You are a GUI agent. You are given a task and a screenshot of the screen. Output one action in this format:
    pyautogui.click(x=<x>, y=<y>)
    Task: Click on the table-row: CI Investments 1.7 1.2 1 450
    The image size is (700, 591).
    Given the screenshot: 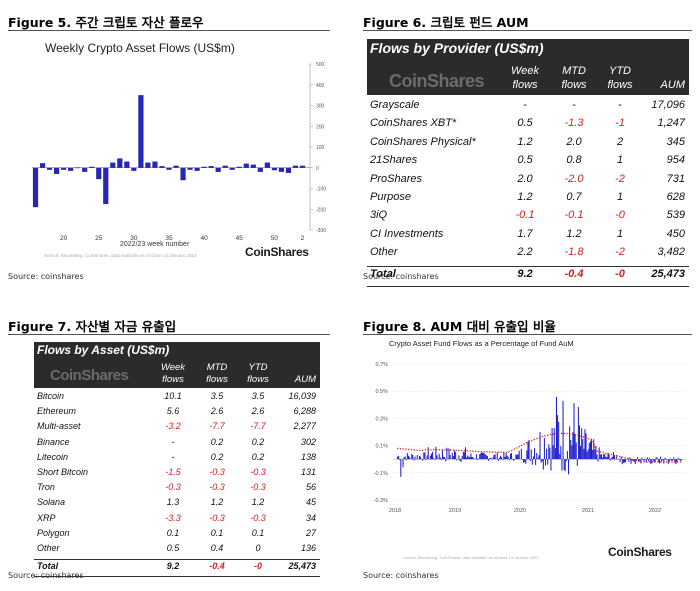 What is the action you would take?
    pyautogui.click(x=528, y=237)
    